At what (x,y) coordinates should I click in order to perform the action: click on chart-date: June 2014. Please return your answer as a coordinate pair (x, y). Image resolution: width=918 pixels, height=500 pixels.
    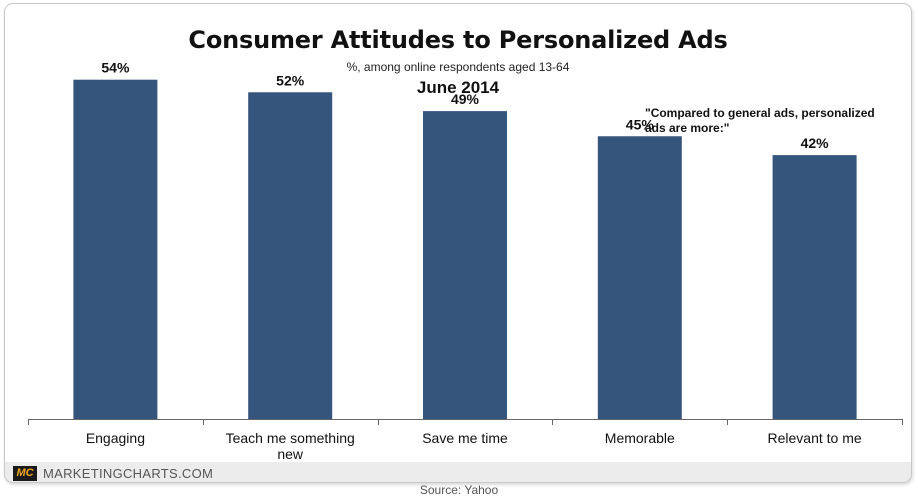
    Looking at the image, I should click on (458, 87).